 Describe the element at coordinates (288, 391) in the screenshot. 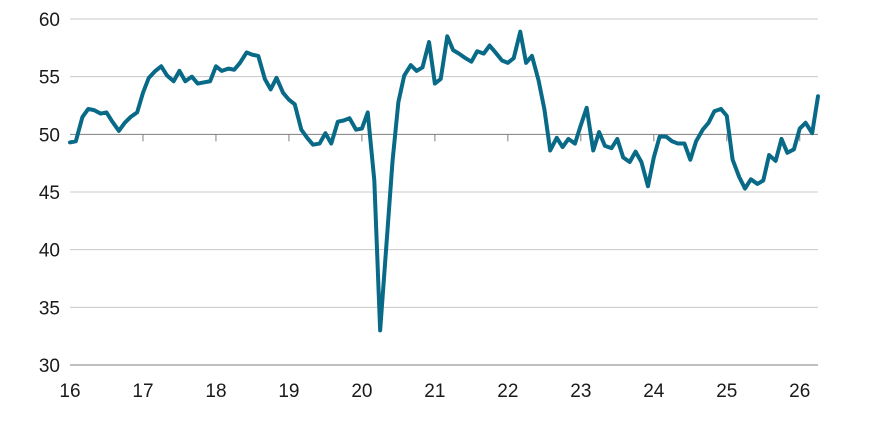

I see `x-tick-label: 19` at that location.